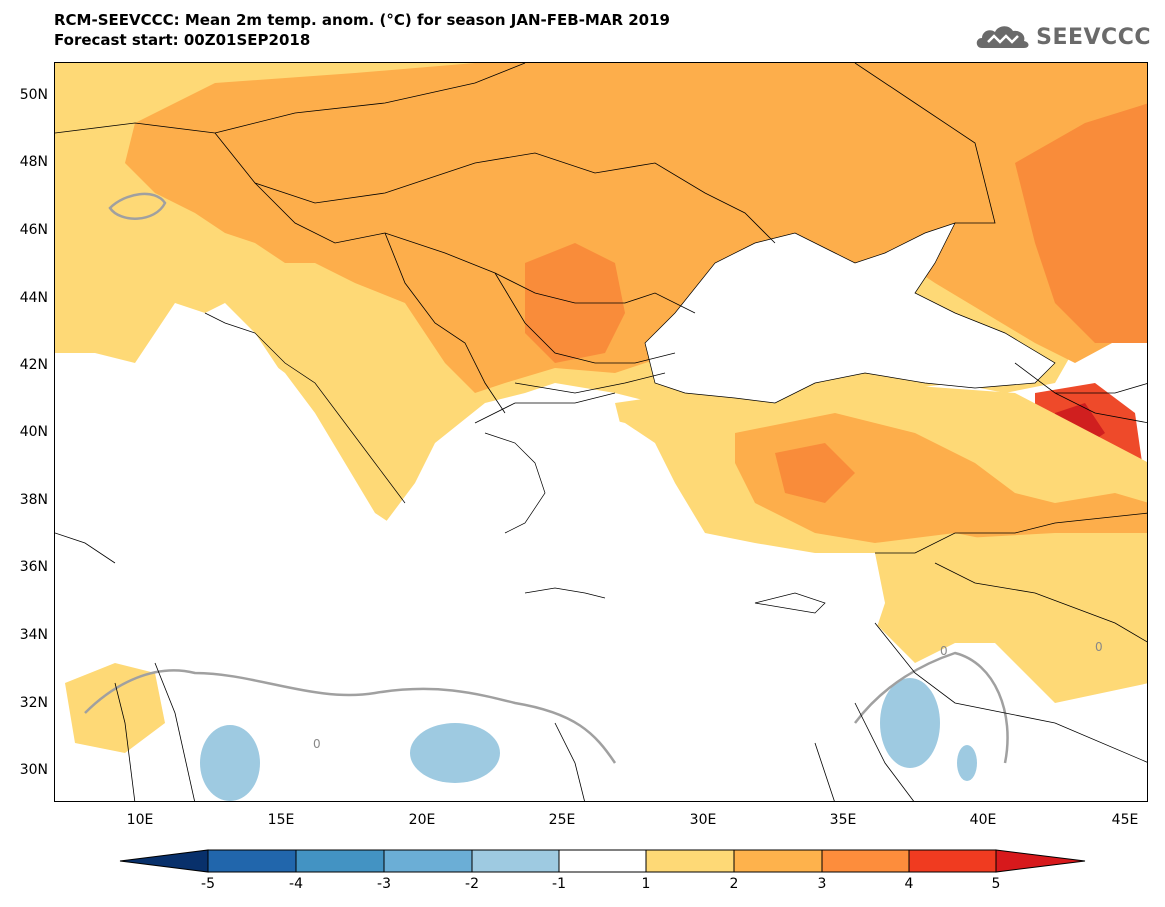 This screenshot has width=1165, height=907. What do you see at coordinates (317, 744) in the screenshot?
I see `contour-label-a: 0` at bounding box center [317, 744].